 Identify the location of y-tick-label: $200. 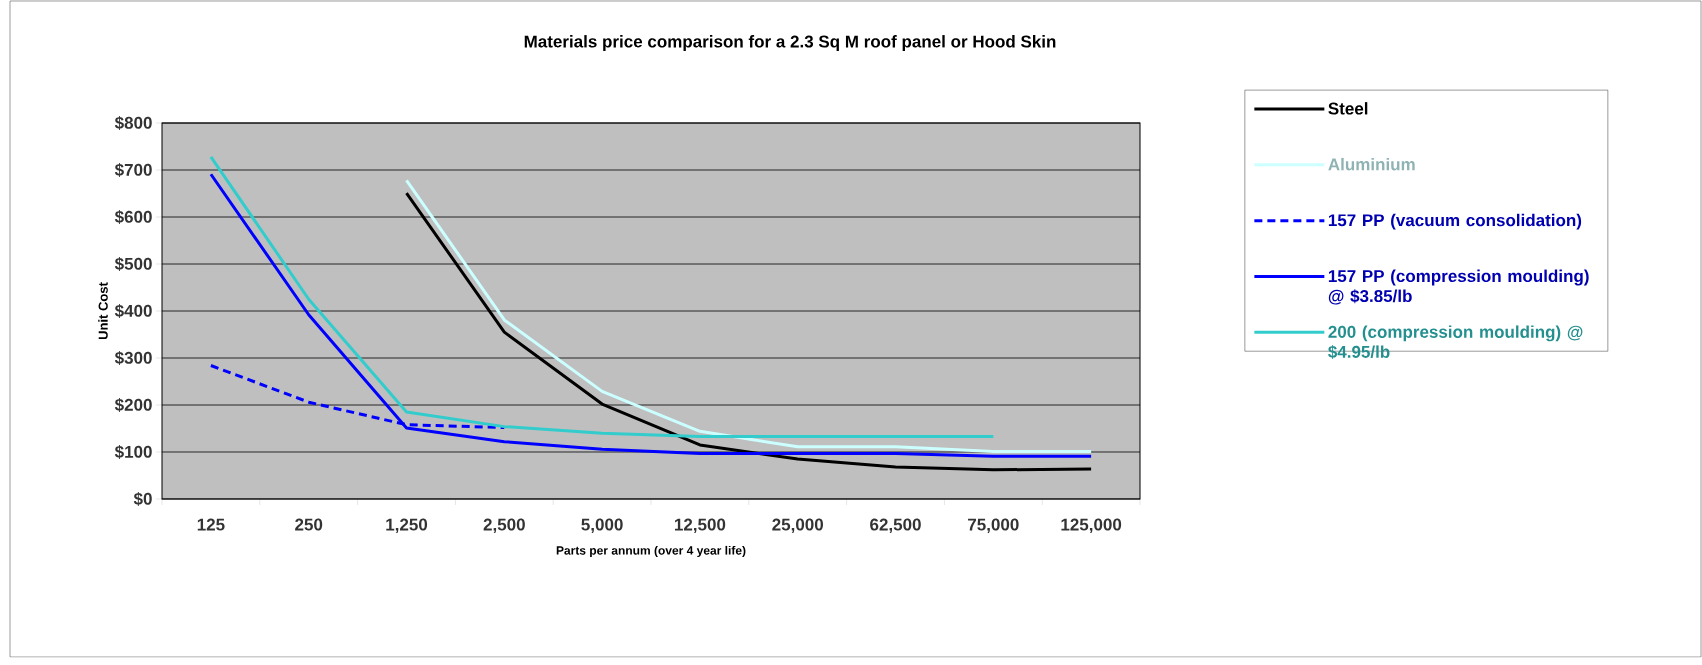
(133, 405).